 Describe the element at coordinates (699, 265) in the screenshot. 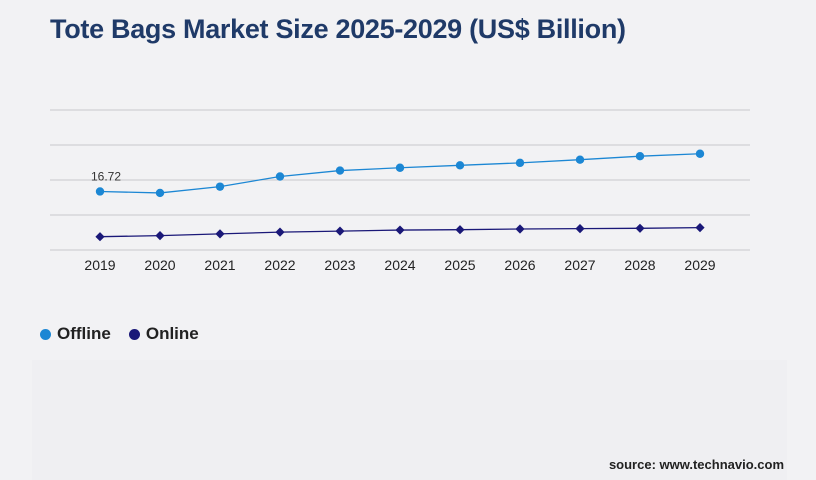

I see `x-tick-label: 2029` at that location.